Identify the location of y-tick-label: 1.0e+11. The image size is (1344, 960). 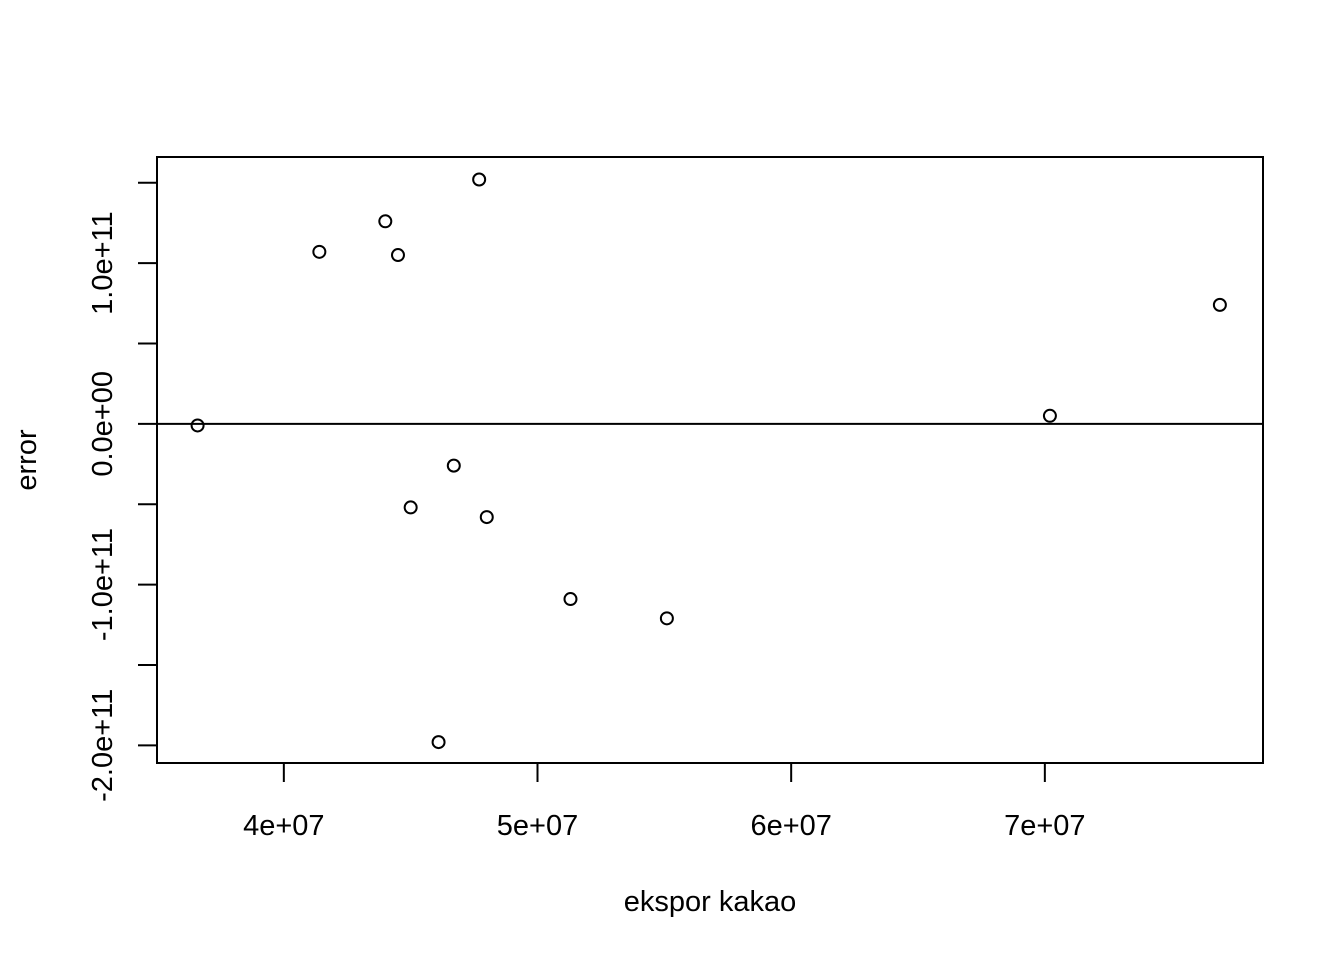
(103, 262).